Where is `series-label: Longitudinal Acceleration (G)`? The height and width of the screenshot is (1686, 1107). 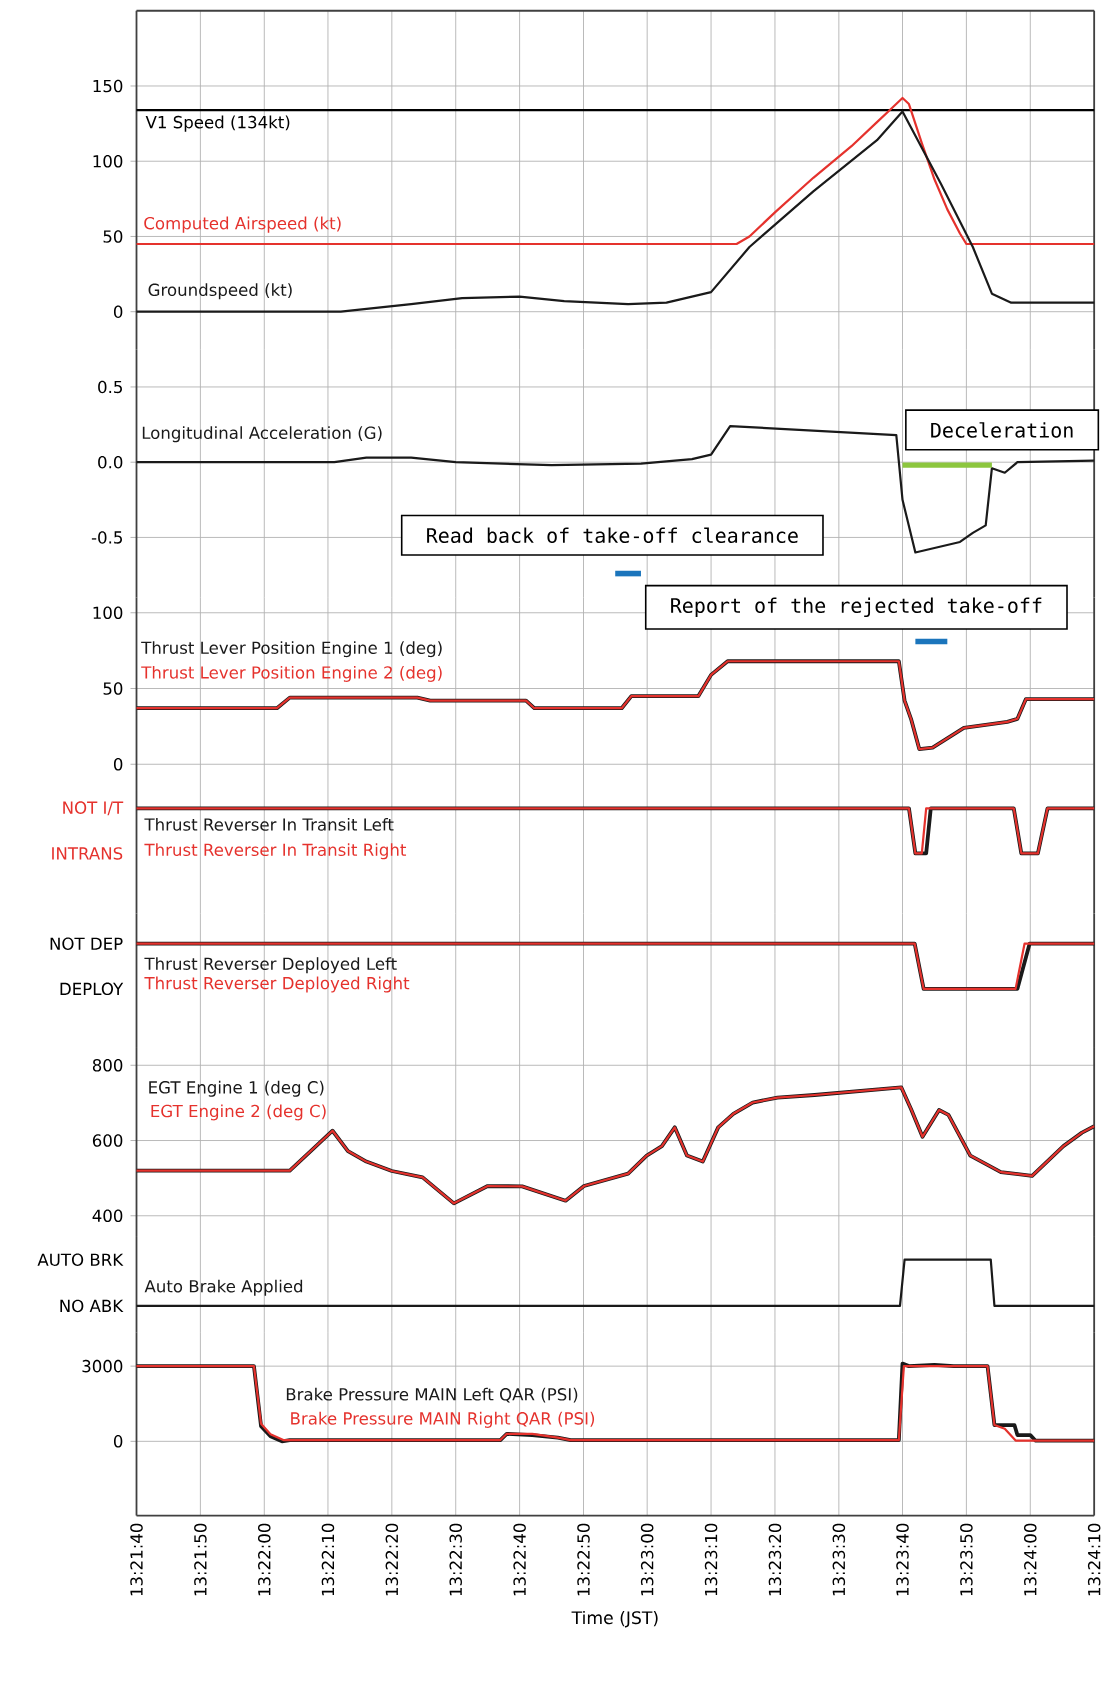
series-label: Longitudinal Acceleration (G) is located at coordinates (262, 434).